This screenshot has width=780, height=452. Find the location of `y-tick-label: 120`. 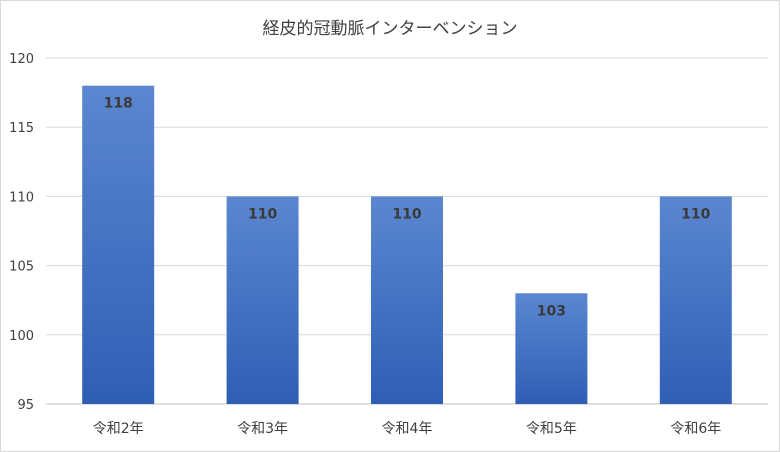

y-tick-label: 120 is located at coordinates (21, 59).